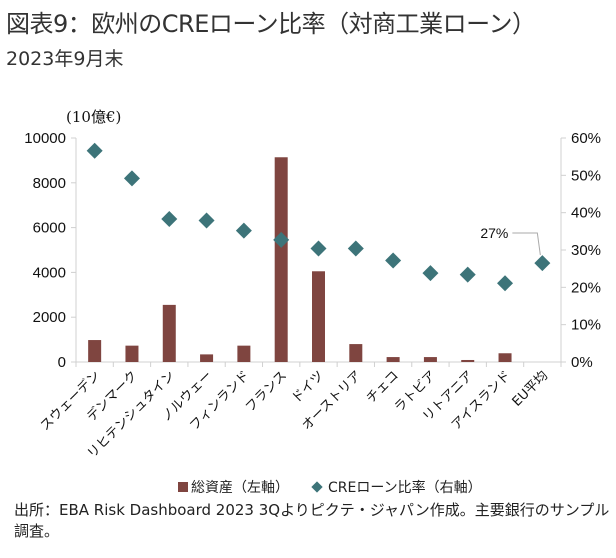 The height and width of the screenshot is (558, 616). I want to click on category-label: EU平均, so click(531, 389).